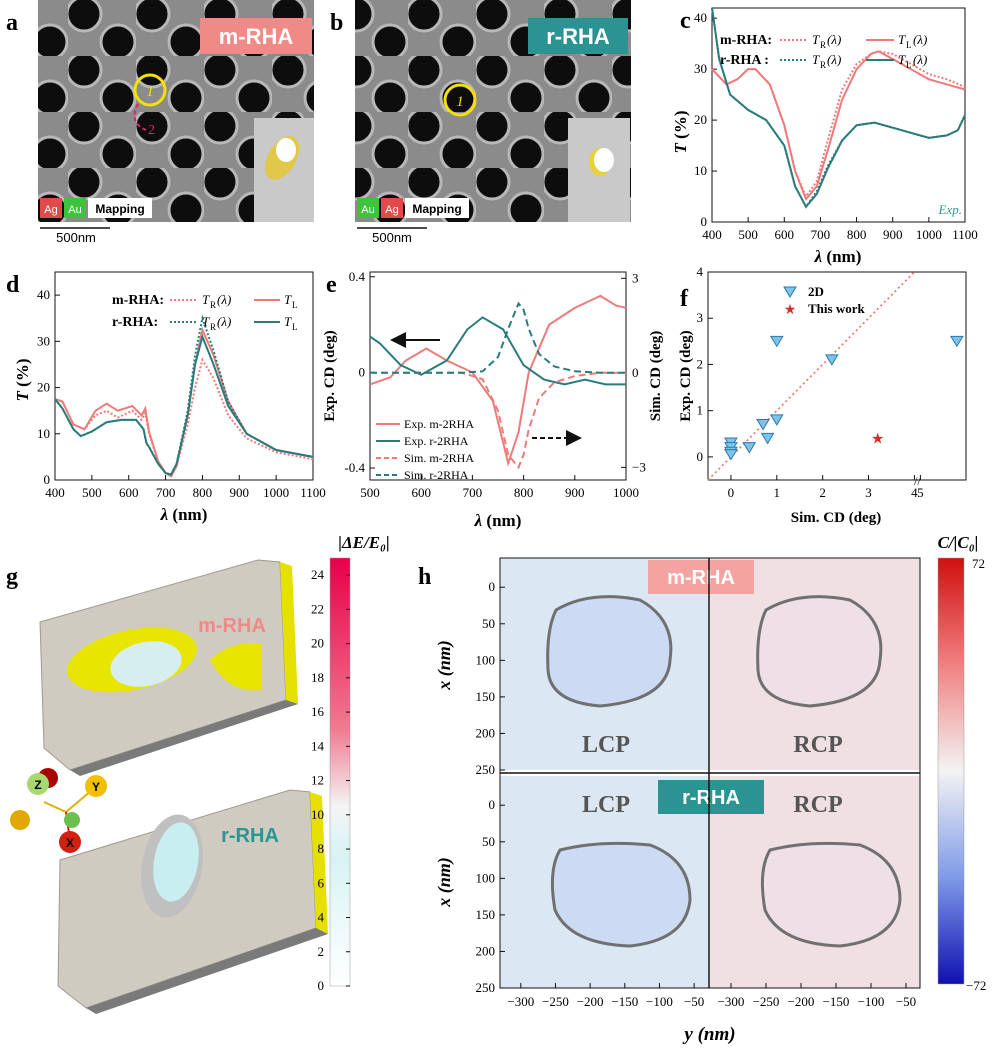 The height and width of the screenshot is (1052, 1000). I want to click on title-box-r-h, so click(711, 797).